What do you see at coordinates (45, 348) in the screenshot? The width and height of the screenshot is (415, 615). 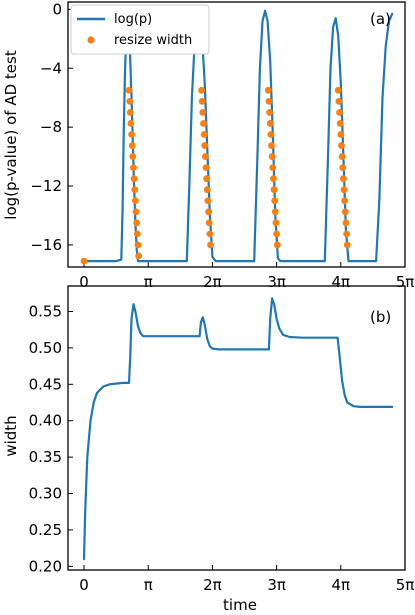 I see `panel-b-ytick-label: 0.50` at bounding box center [45, 348].